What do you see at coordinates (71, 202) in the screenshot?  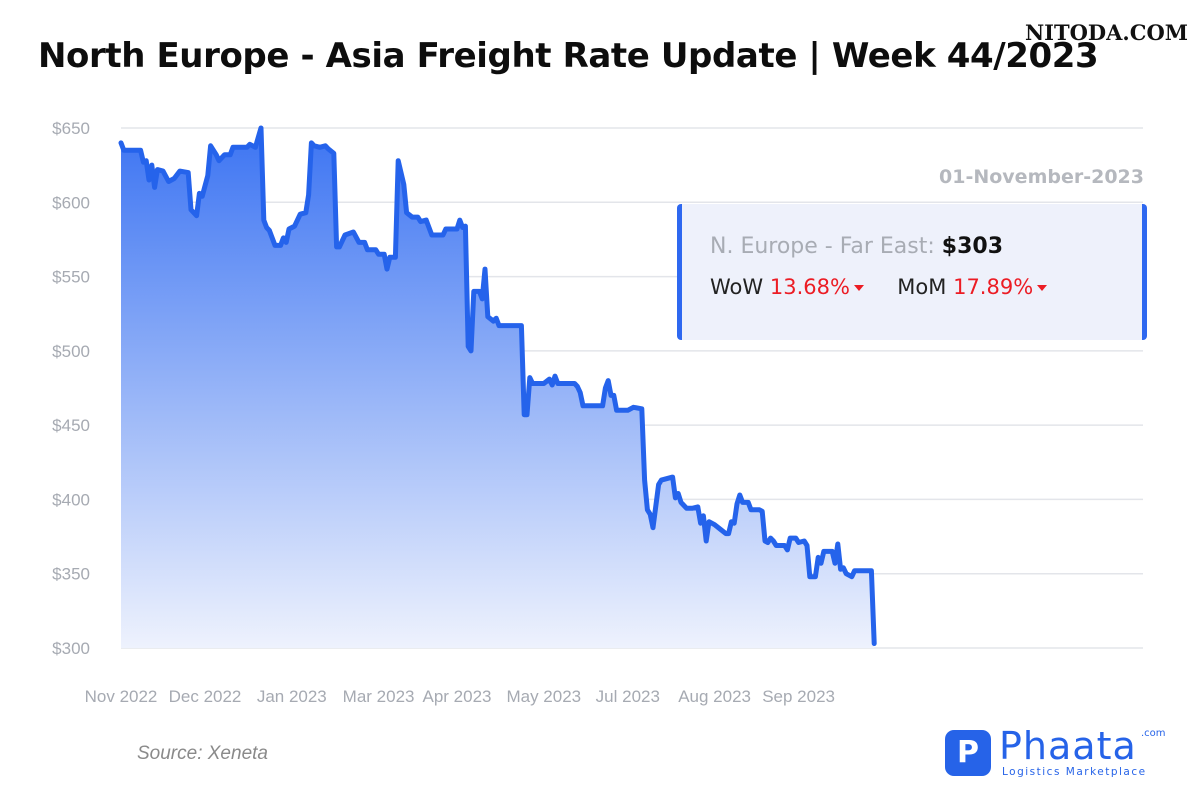 I see `y-tick-label: $600` at bounding box center [71, 202].